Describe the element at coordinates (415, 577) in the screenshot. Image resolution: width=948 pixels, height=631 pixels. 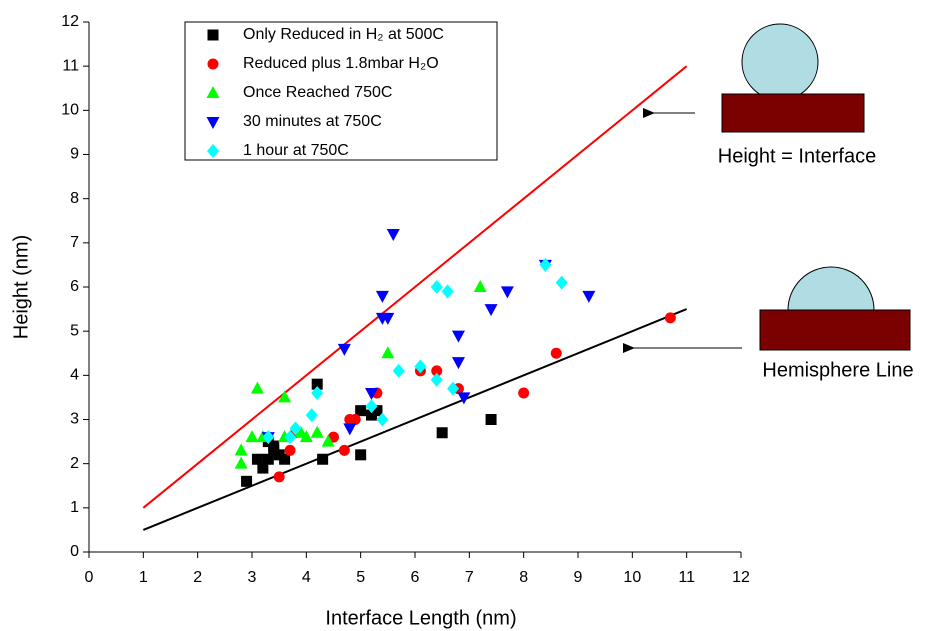
I see `x-tick-label: 6` at that location.